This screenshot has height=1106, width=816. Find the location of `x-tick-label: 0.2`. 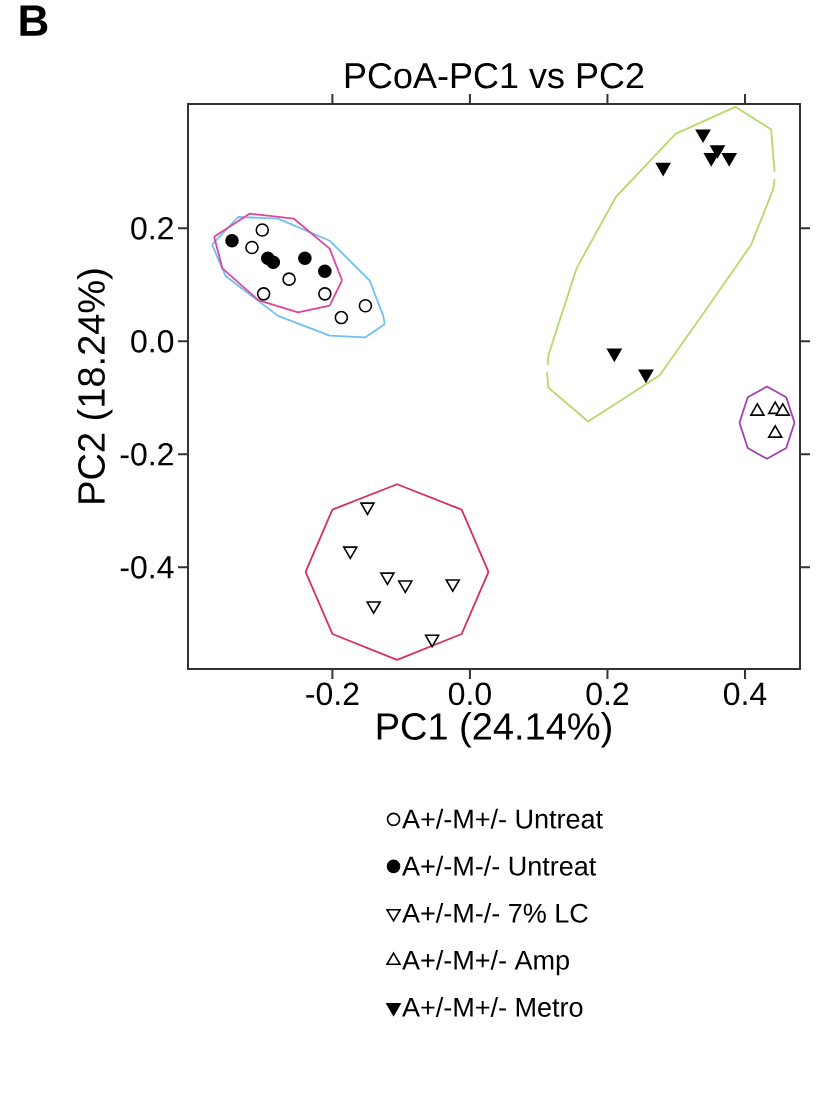

x-tick-label: 0.2 is located at coordinates (607, 694).